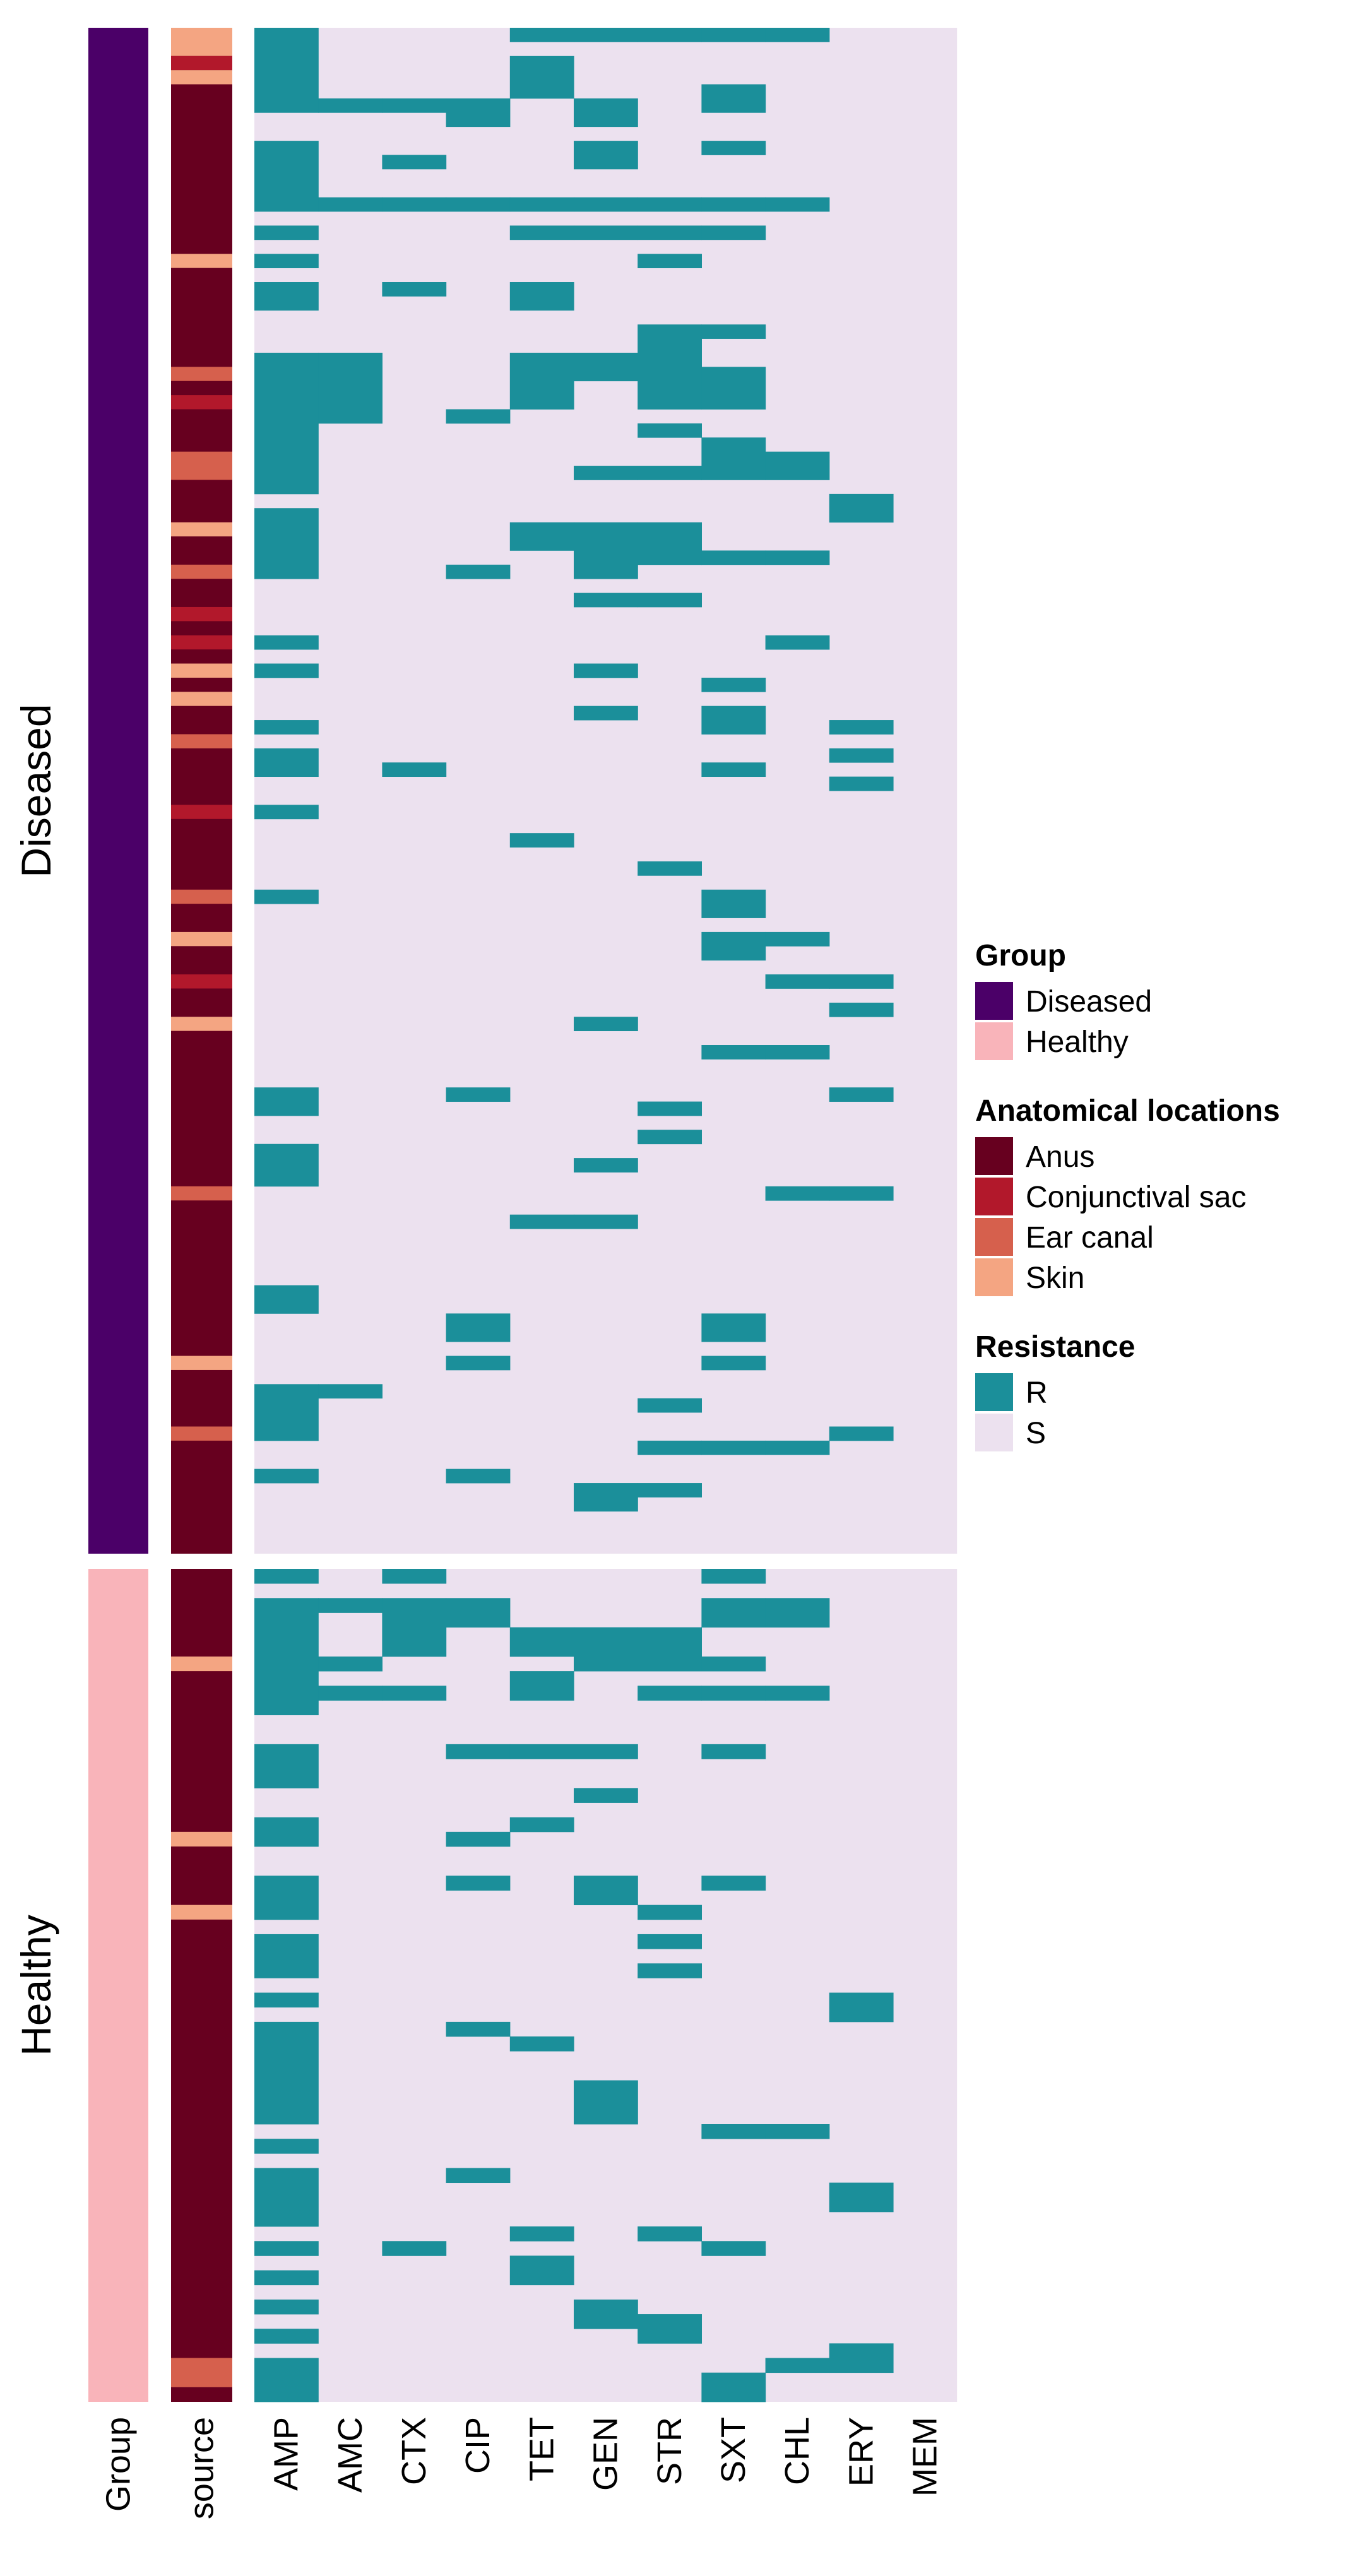 The image size is (1364, 2576). I want to click on x-tick-group: Group, so click(119, 2464).